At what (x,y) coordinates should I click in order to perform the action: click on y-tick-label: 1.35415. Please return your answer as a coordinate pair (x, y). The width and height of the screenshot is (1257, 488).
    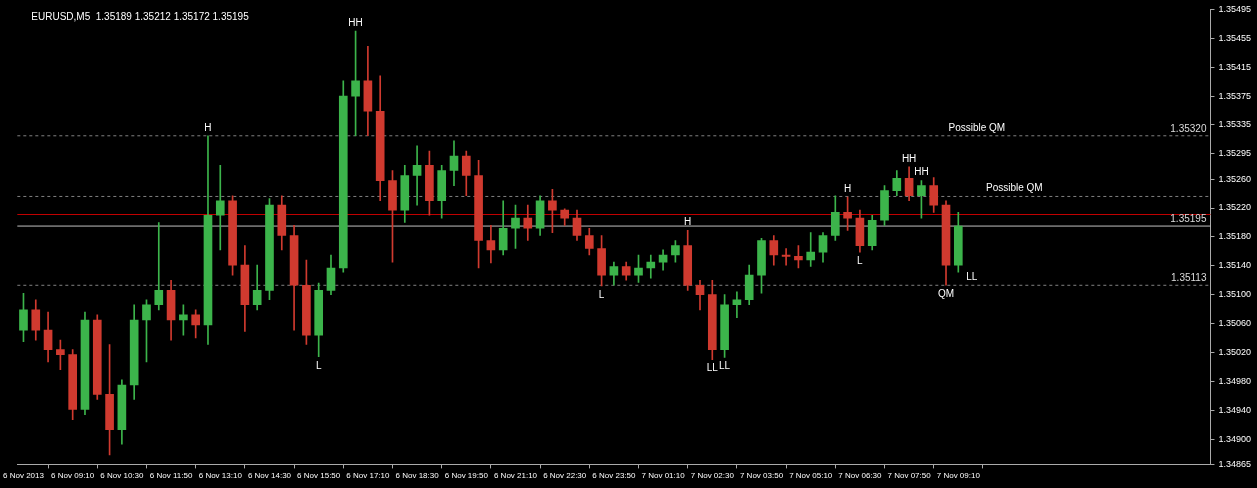
    Looking at the image, I should click on (1235, 66).